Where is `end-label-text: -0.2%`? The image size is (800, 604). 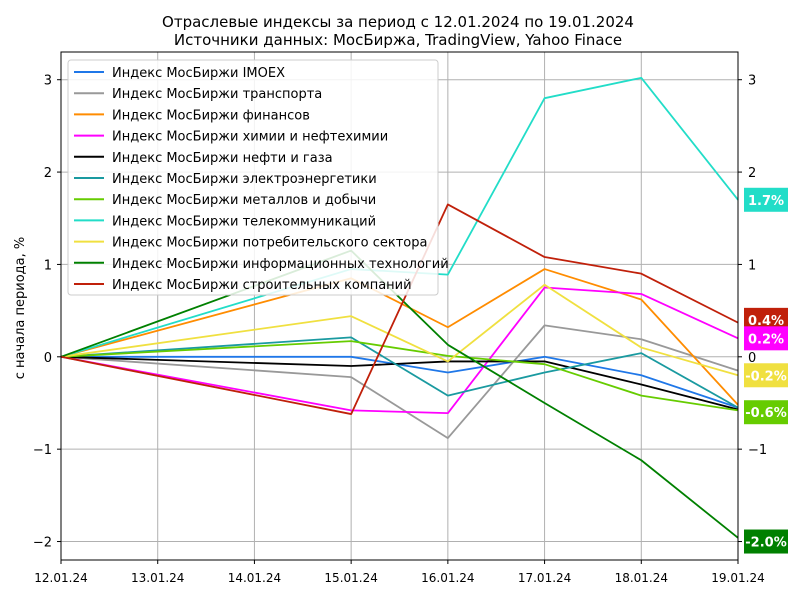 end-label-text: -0.2% is located at coordinates (765, 376).